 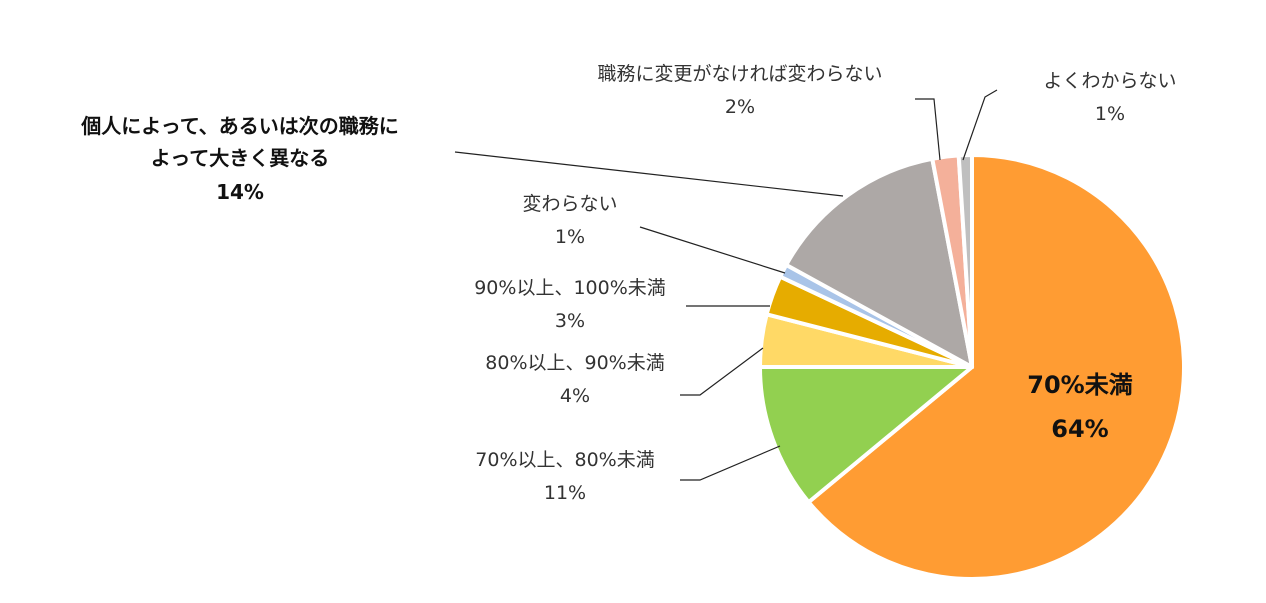 What do you see at coordinates (570, 321) in the screenshot?
I see `slice-value-90to100: 3%` at bounding box center [570, 321].